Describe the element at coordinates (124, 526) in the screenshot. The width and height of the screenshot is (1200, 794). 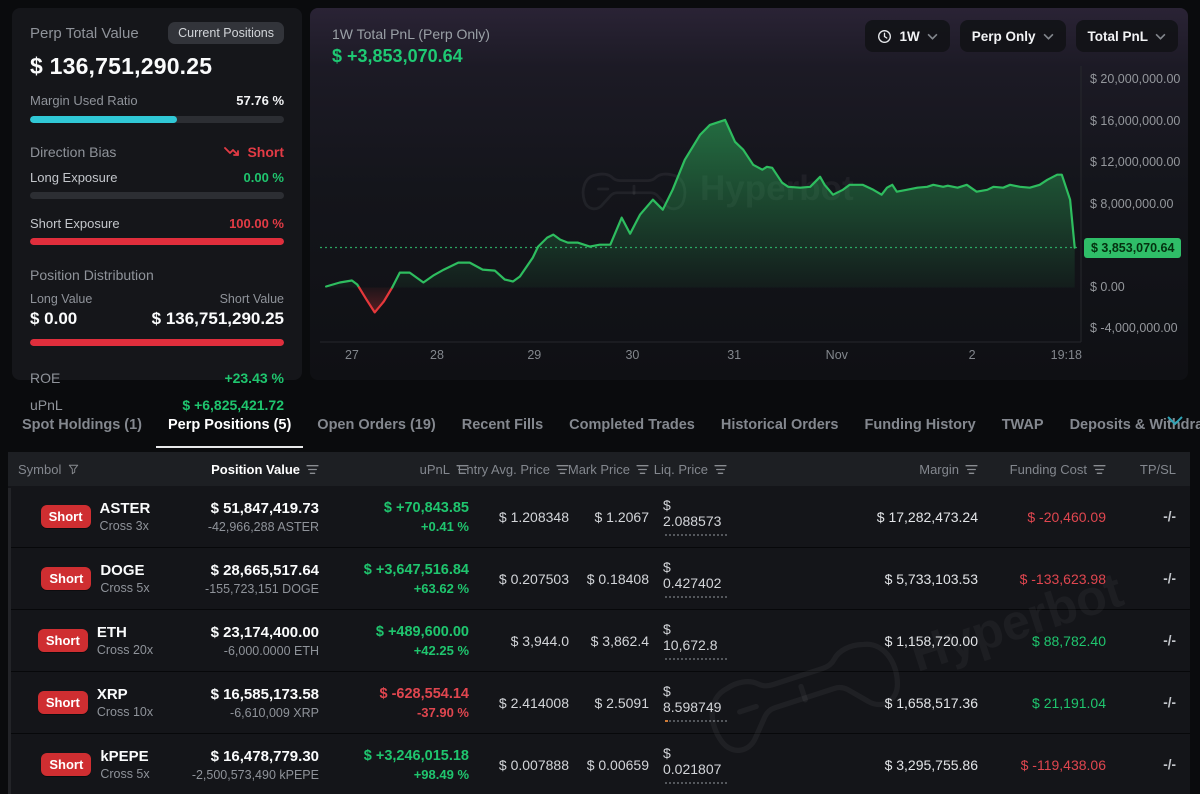
I see `leverage-label: Cross 3x` at that location.